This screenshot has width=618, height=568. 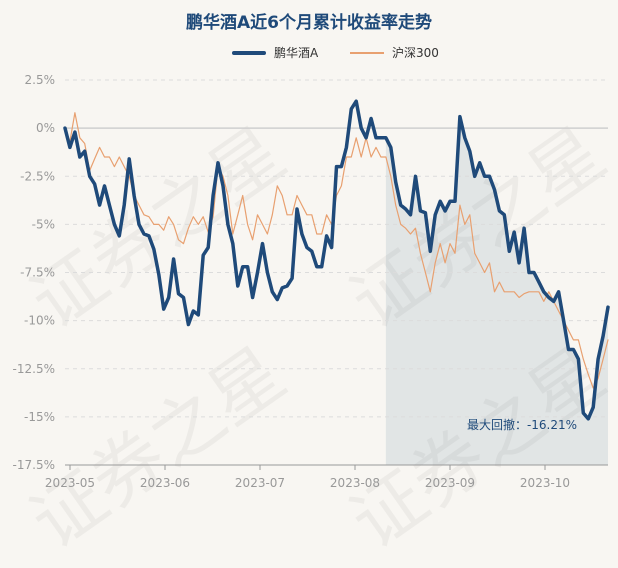 I want to click on y-tick-label: 0%, so click(x=45, y=128).